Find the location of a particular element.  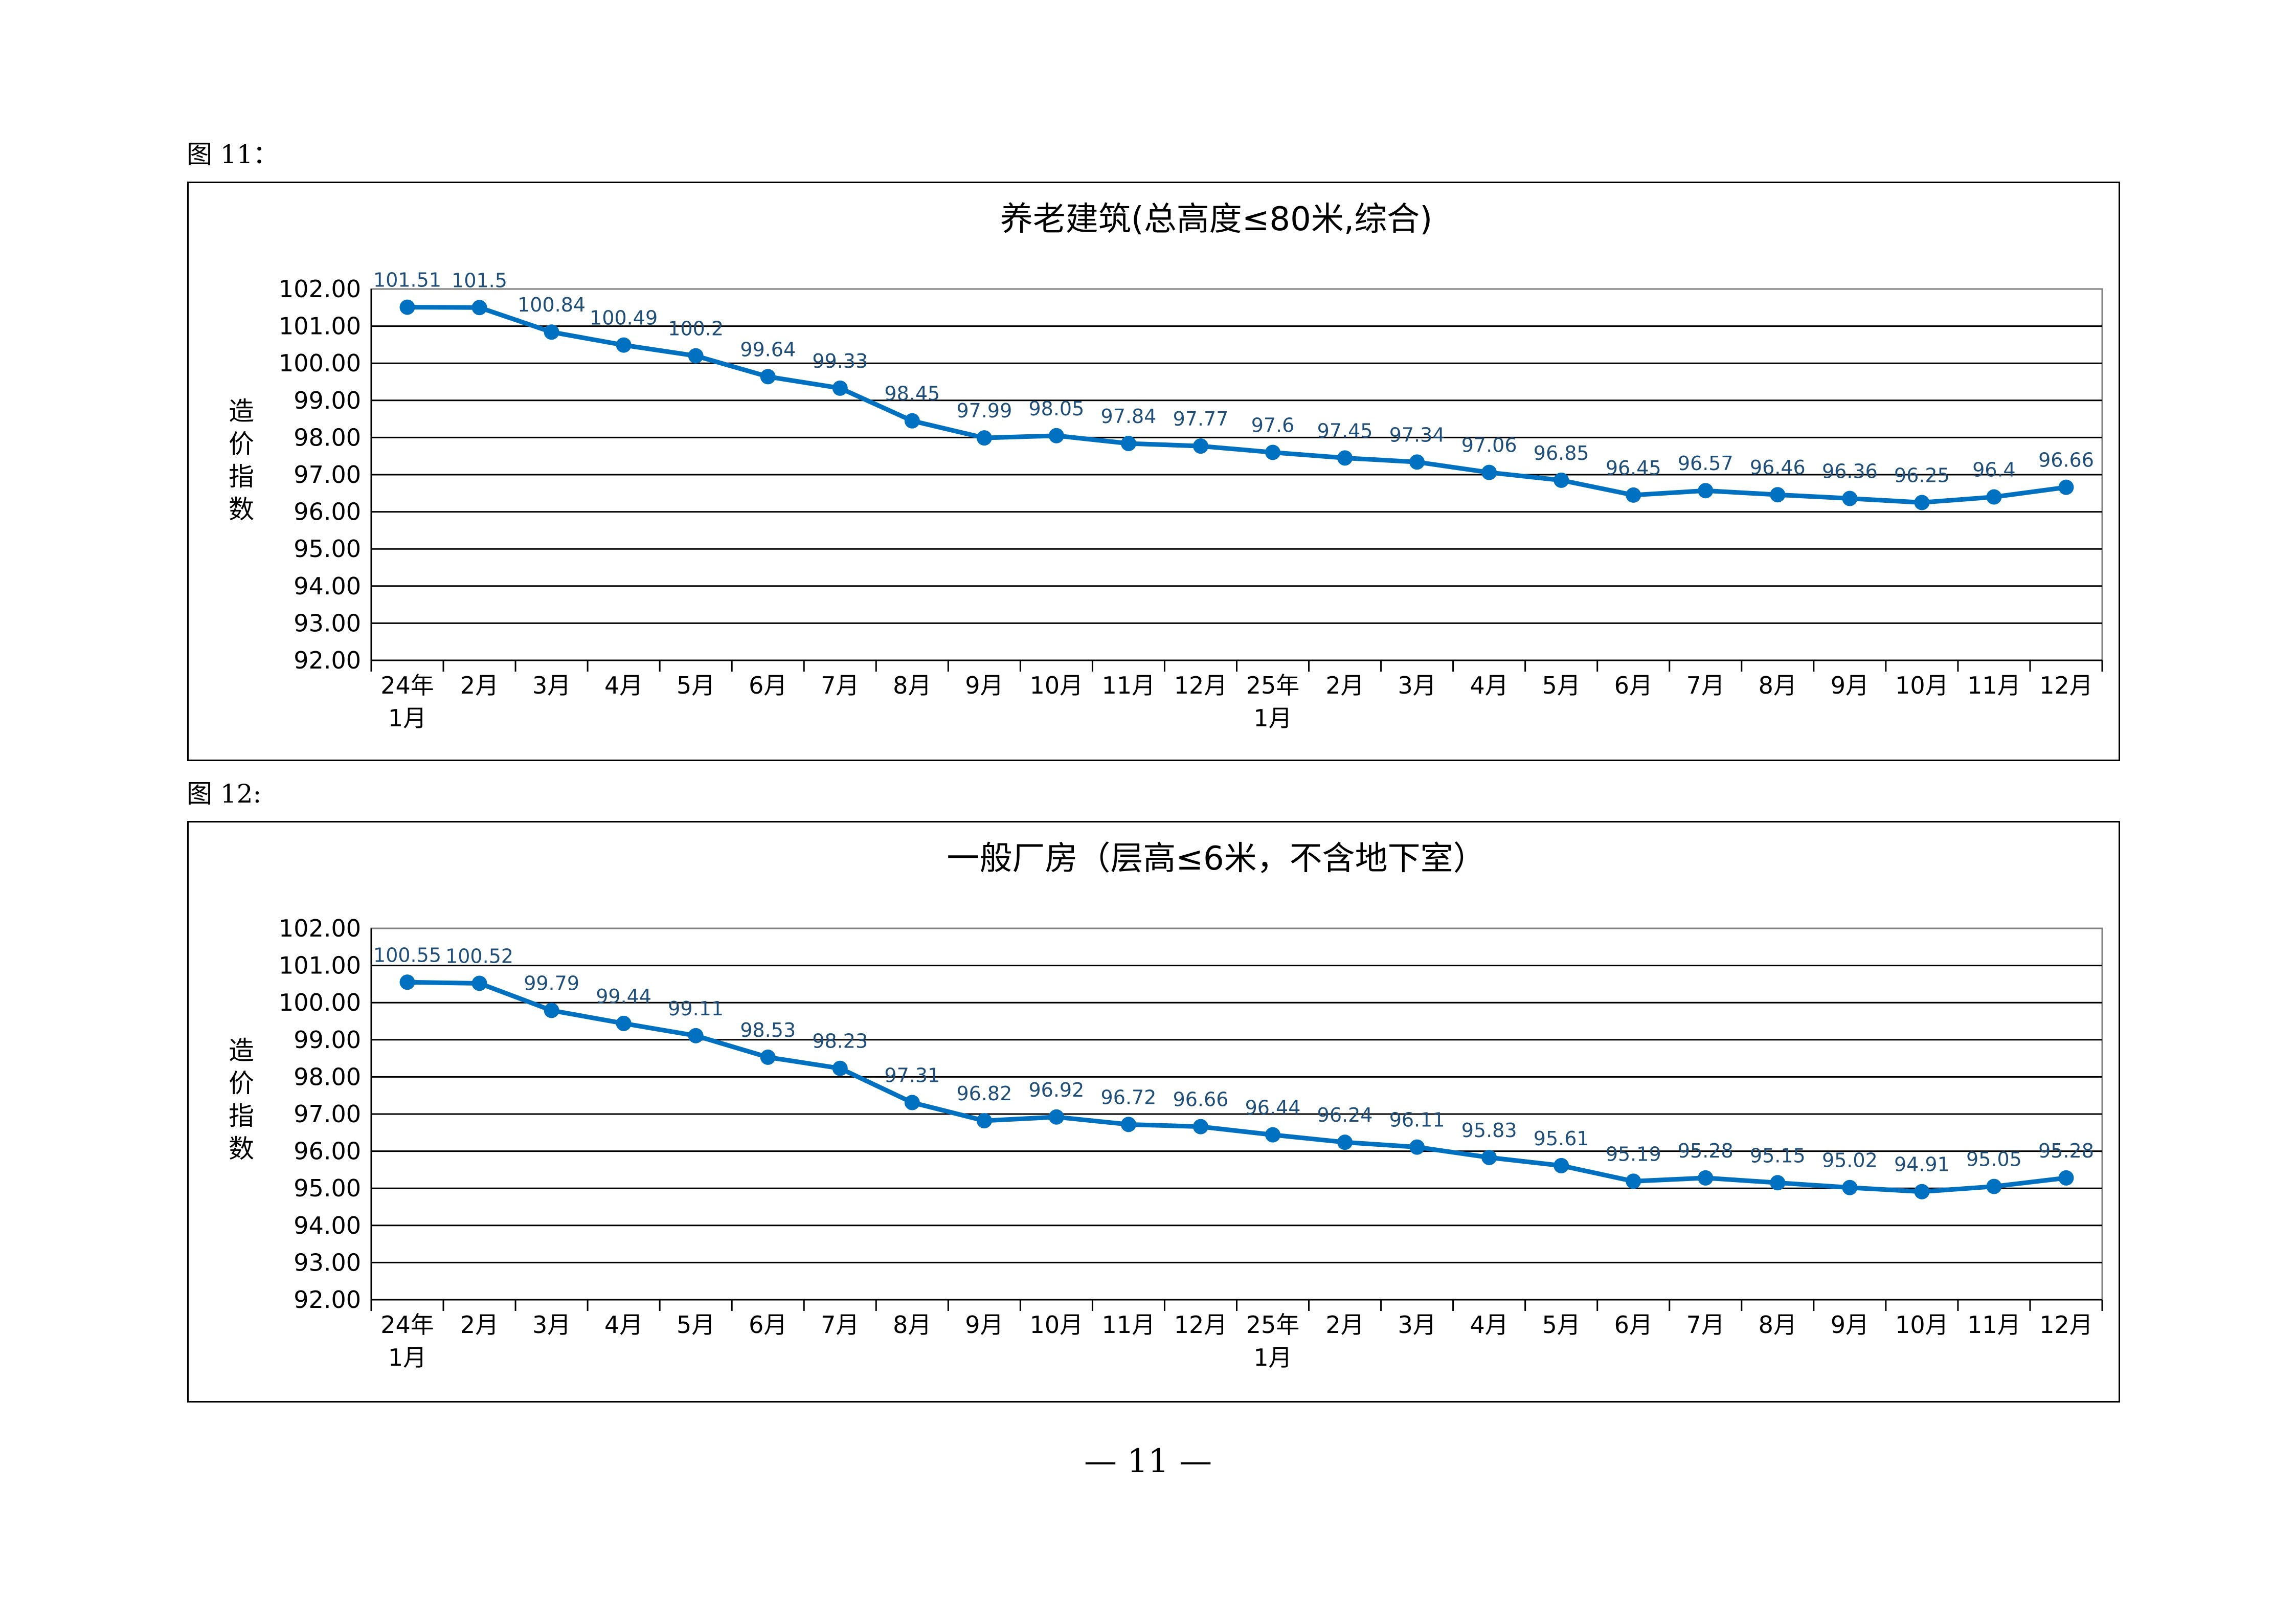

data-label: 99.11 is located at coordinates (696, 1008).